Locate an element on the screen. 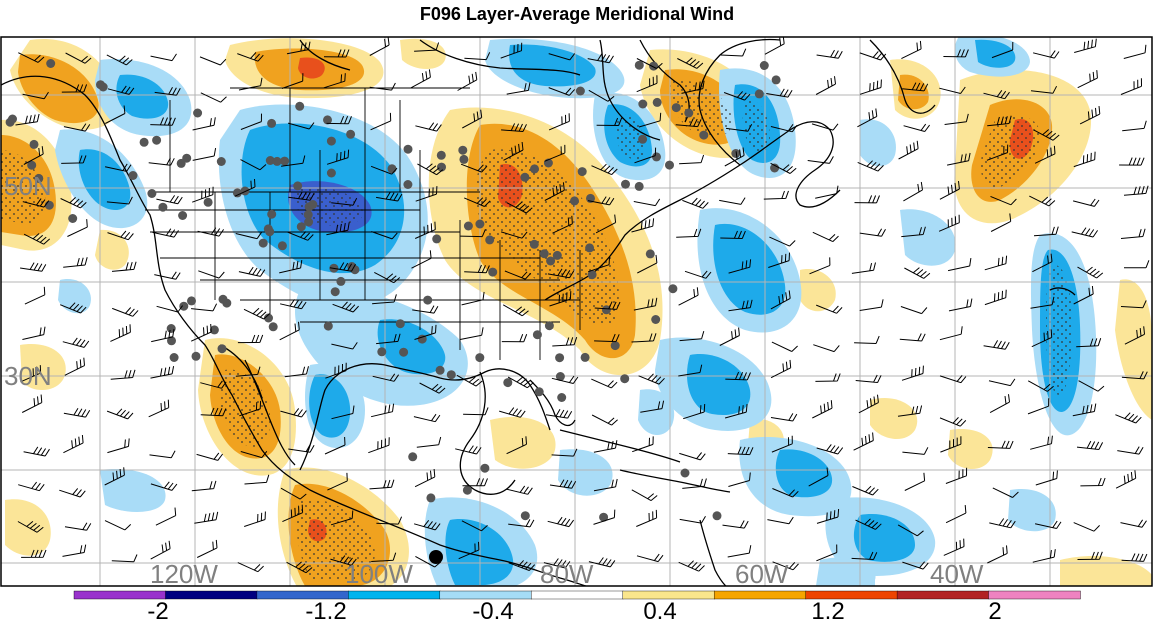 The image size is (1154, 622). storm-center-dot is located at coordinates (436, 557).